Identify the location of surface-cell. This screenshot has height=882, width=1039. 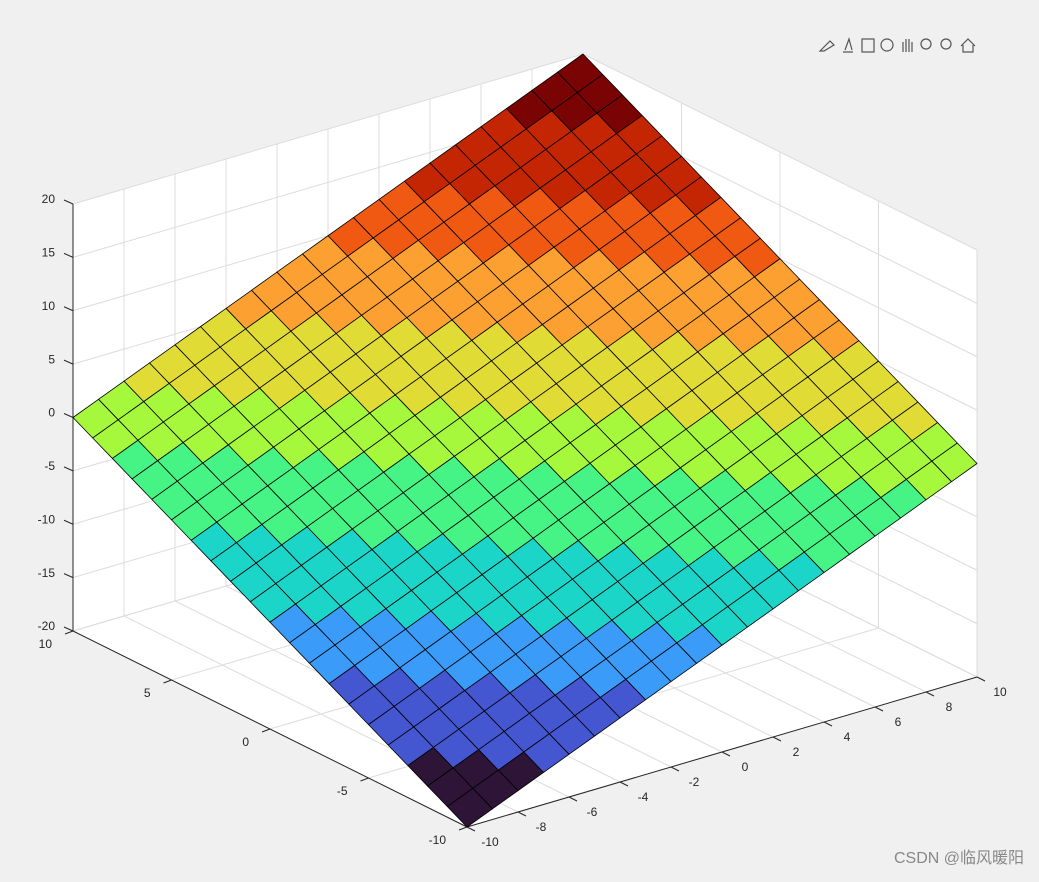
(469, 807).